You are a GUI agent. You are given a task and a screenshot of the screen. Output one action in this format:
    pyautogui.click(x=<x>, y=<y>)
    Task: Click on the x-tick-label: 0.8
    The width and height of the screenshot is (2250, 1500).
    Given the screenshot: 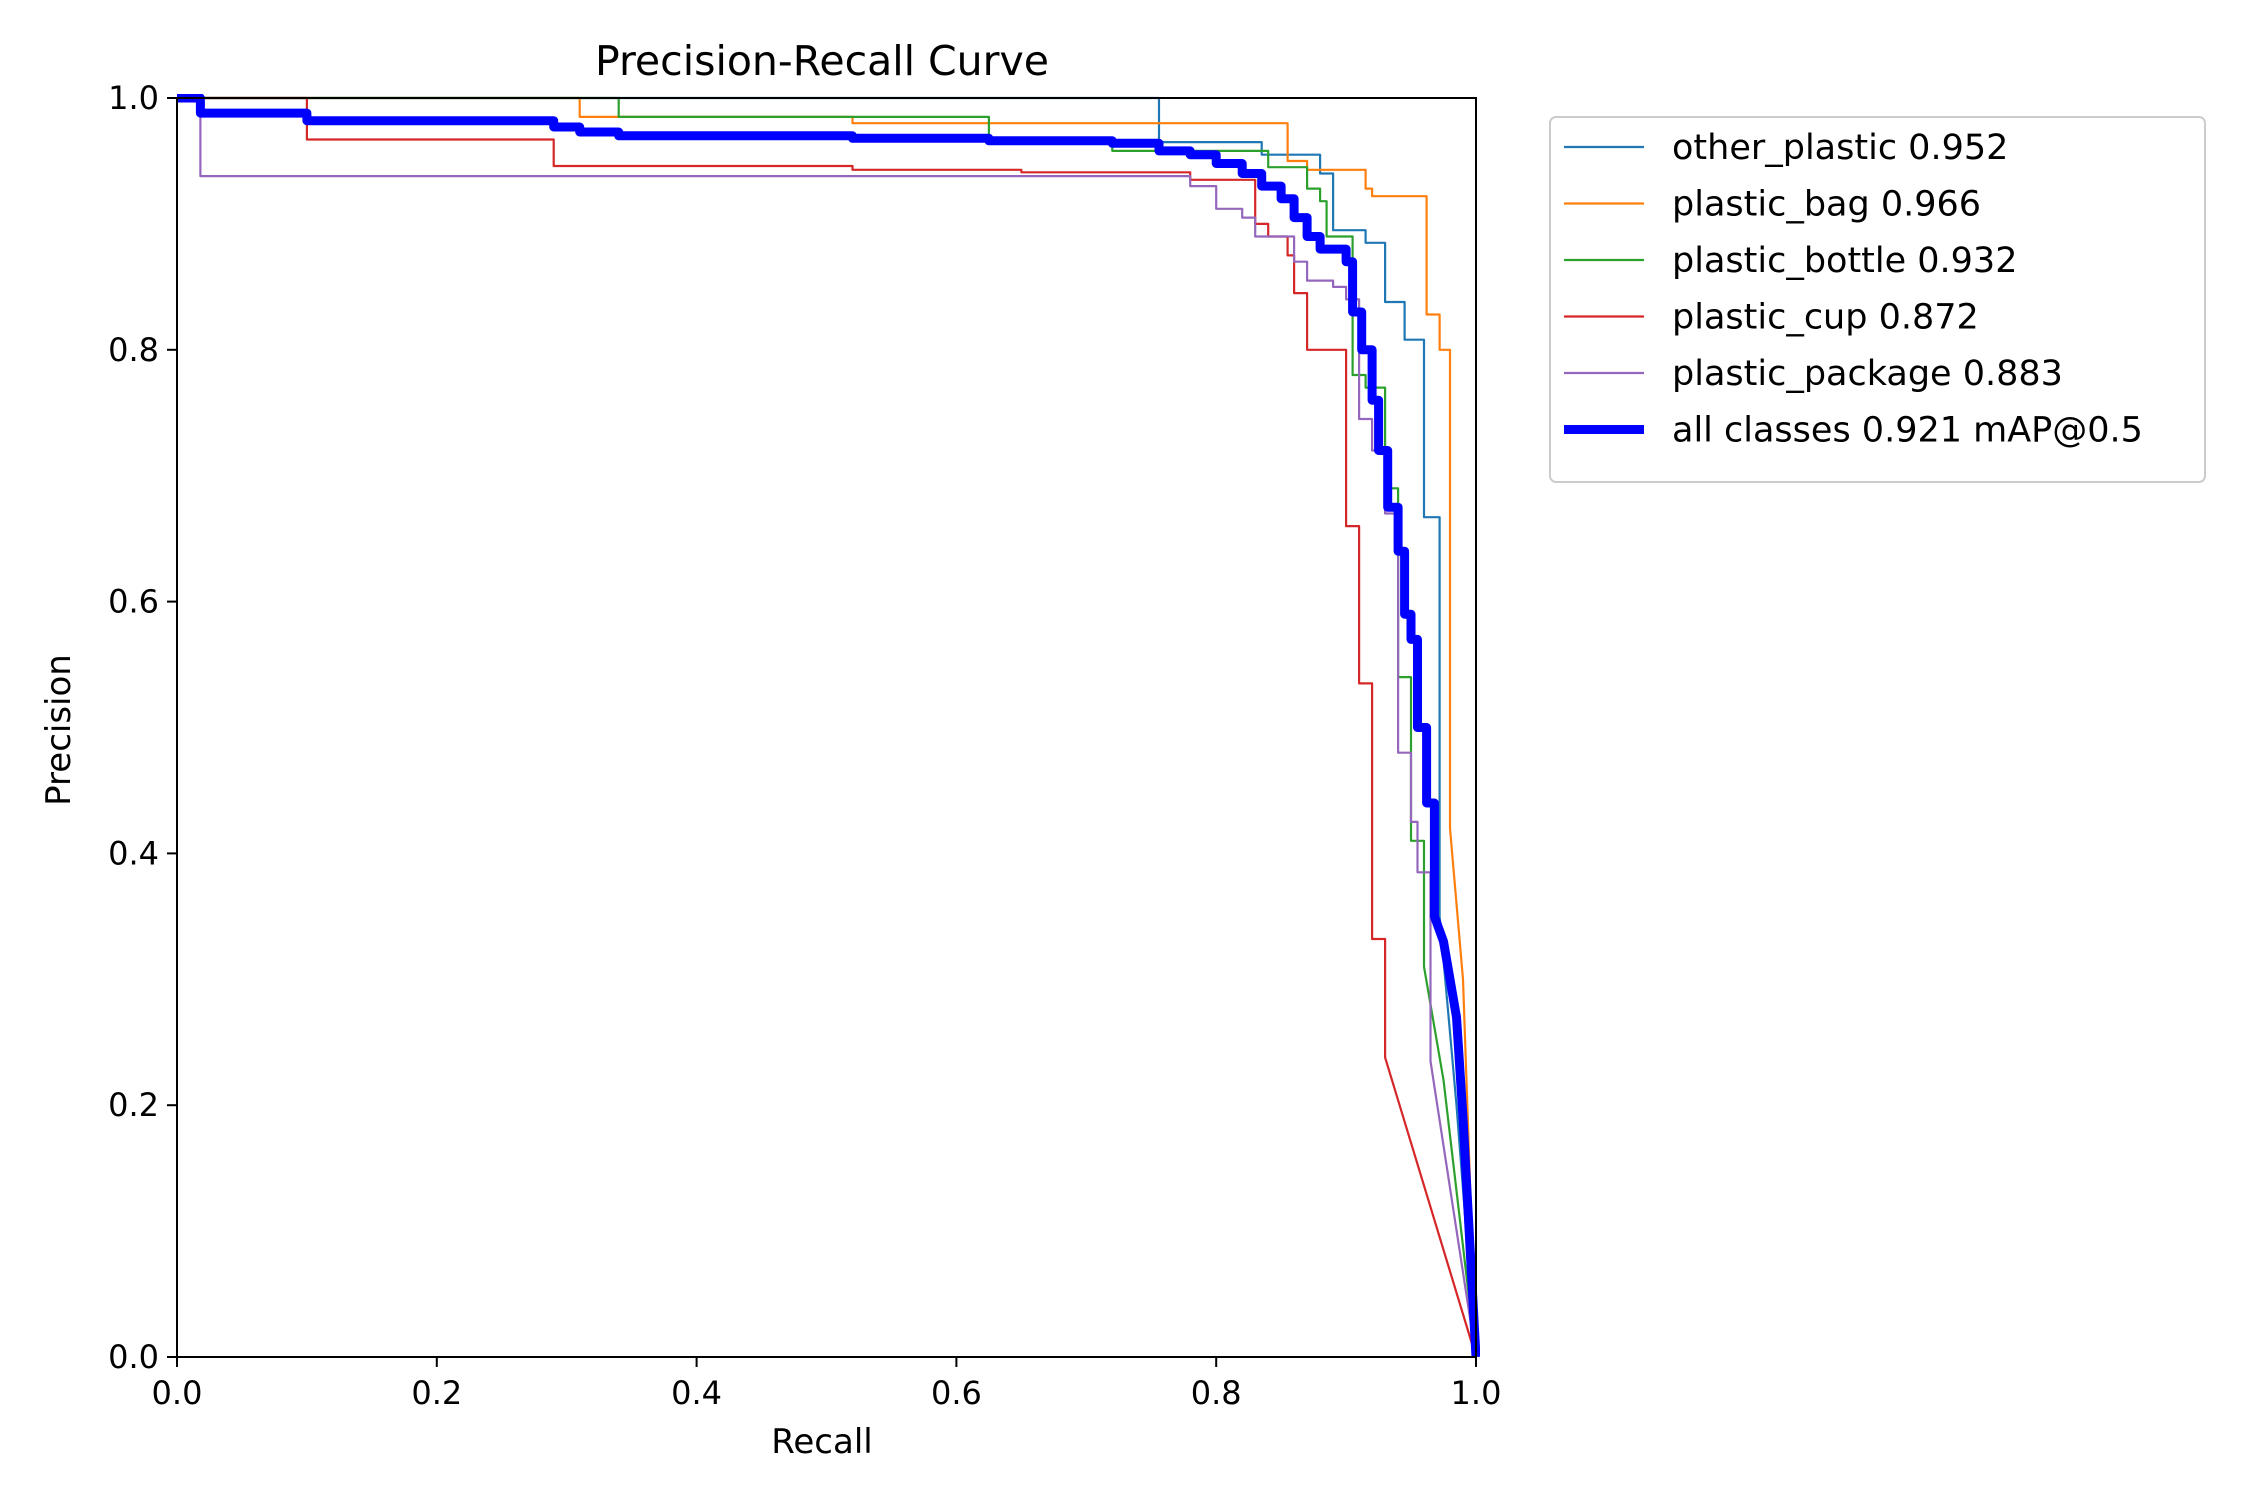 What is the action you would take?
    pyautogui.click(x=1216, y=1393)
    